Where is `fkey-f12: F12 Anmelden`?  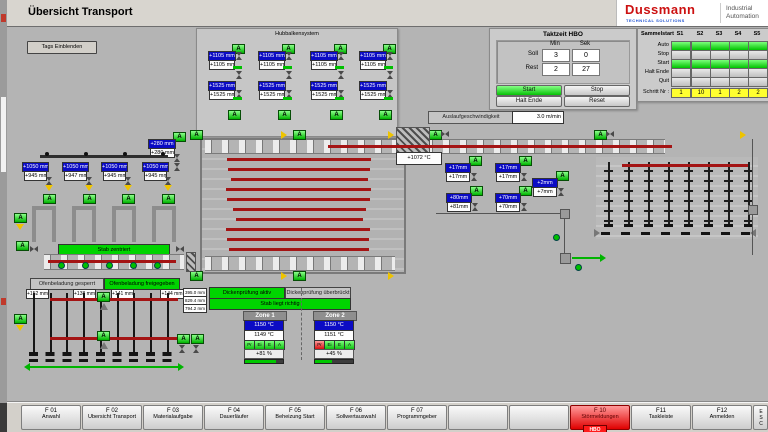 fkey-f12: F12 Anmelden is located at coordinates (722, 417).